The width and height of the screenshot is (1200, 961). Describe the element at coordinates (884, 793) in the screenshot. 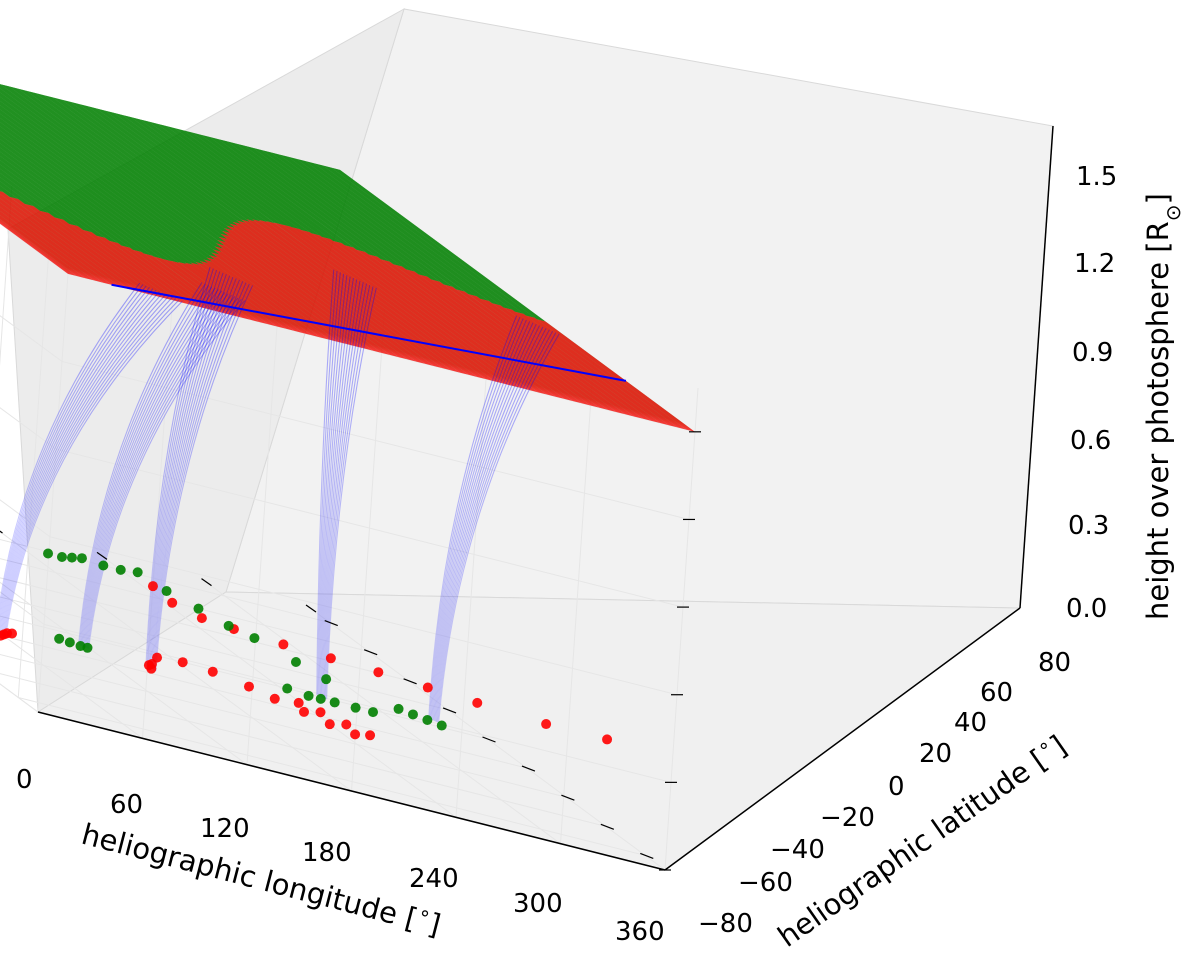

I see `y-tick-labels: −80 −60 −40 −20 0 20 40 60 80` at that location.